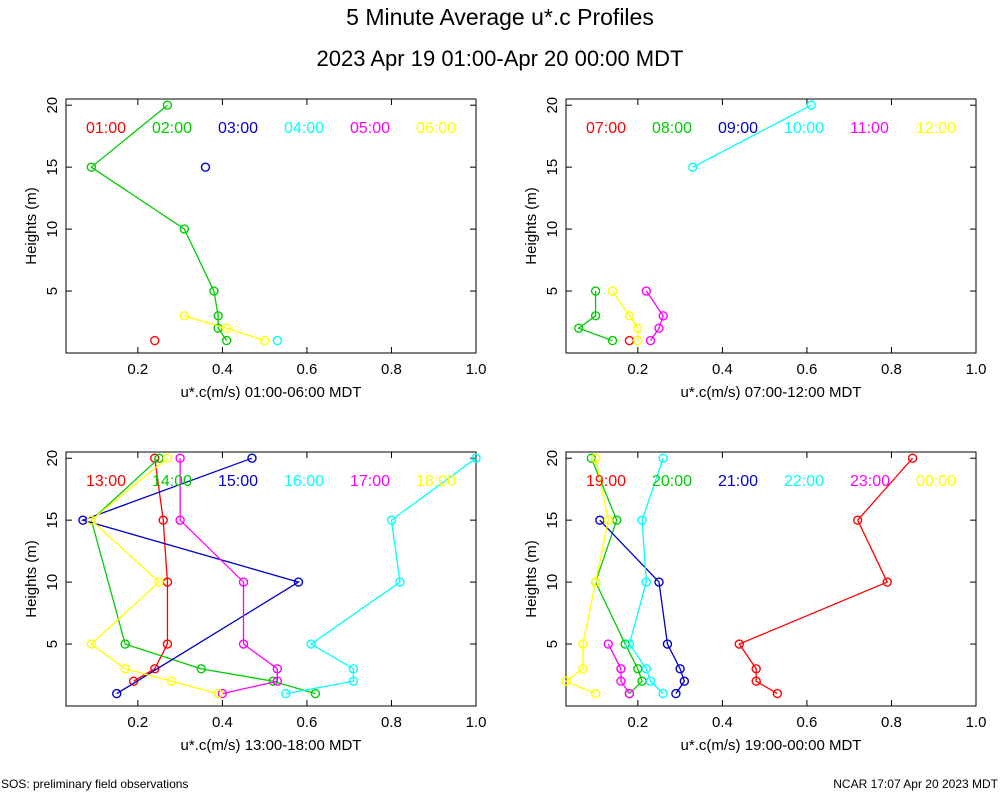 The width and height of the screenshot is (1000, 800). Describe the element at coordinates (370, 481) in the screenshot. I see `legend-entry: 17:00` at that location.